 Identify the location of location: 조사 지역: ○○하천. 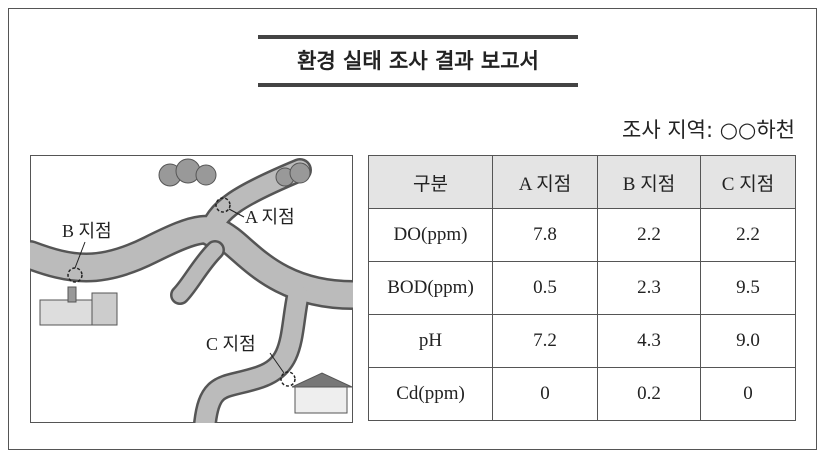
(708, 130).